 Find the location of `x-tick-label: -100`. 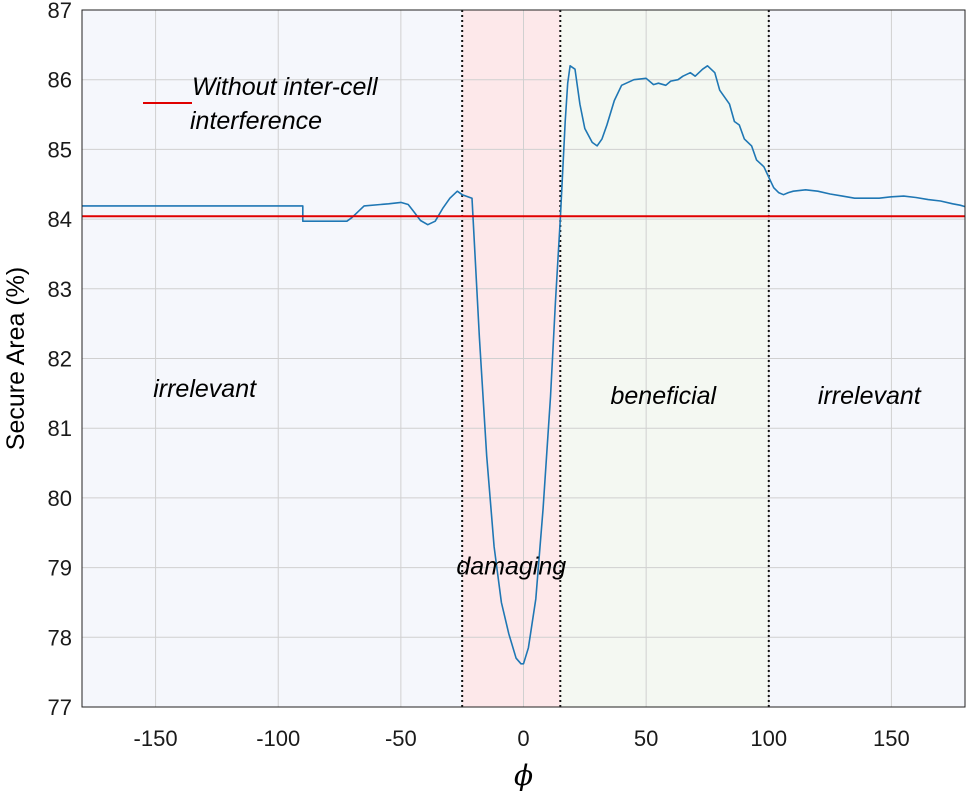

x-tick-label: -100 is located at coordinates (278, 738).